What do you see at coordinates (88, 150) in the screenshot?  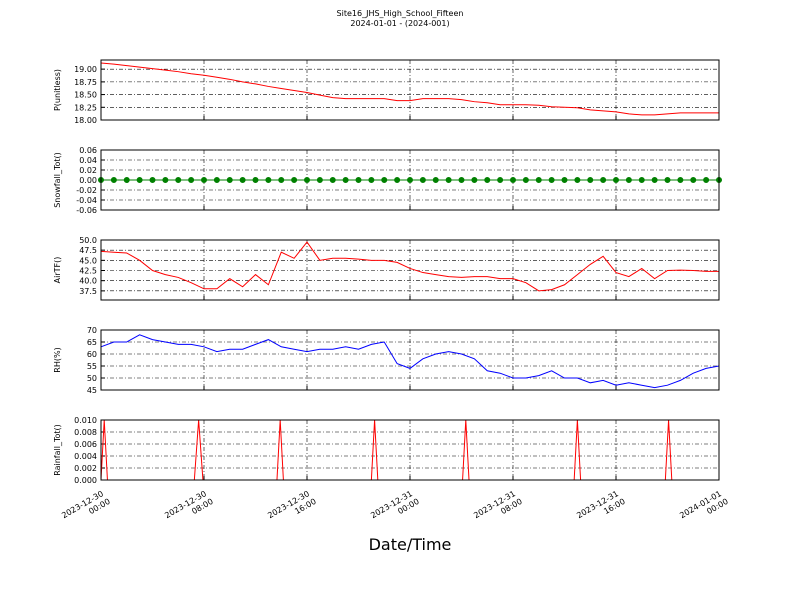 I see `y-tick-label: 0.06` at bounding box center [88, 150].